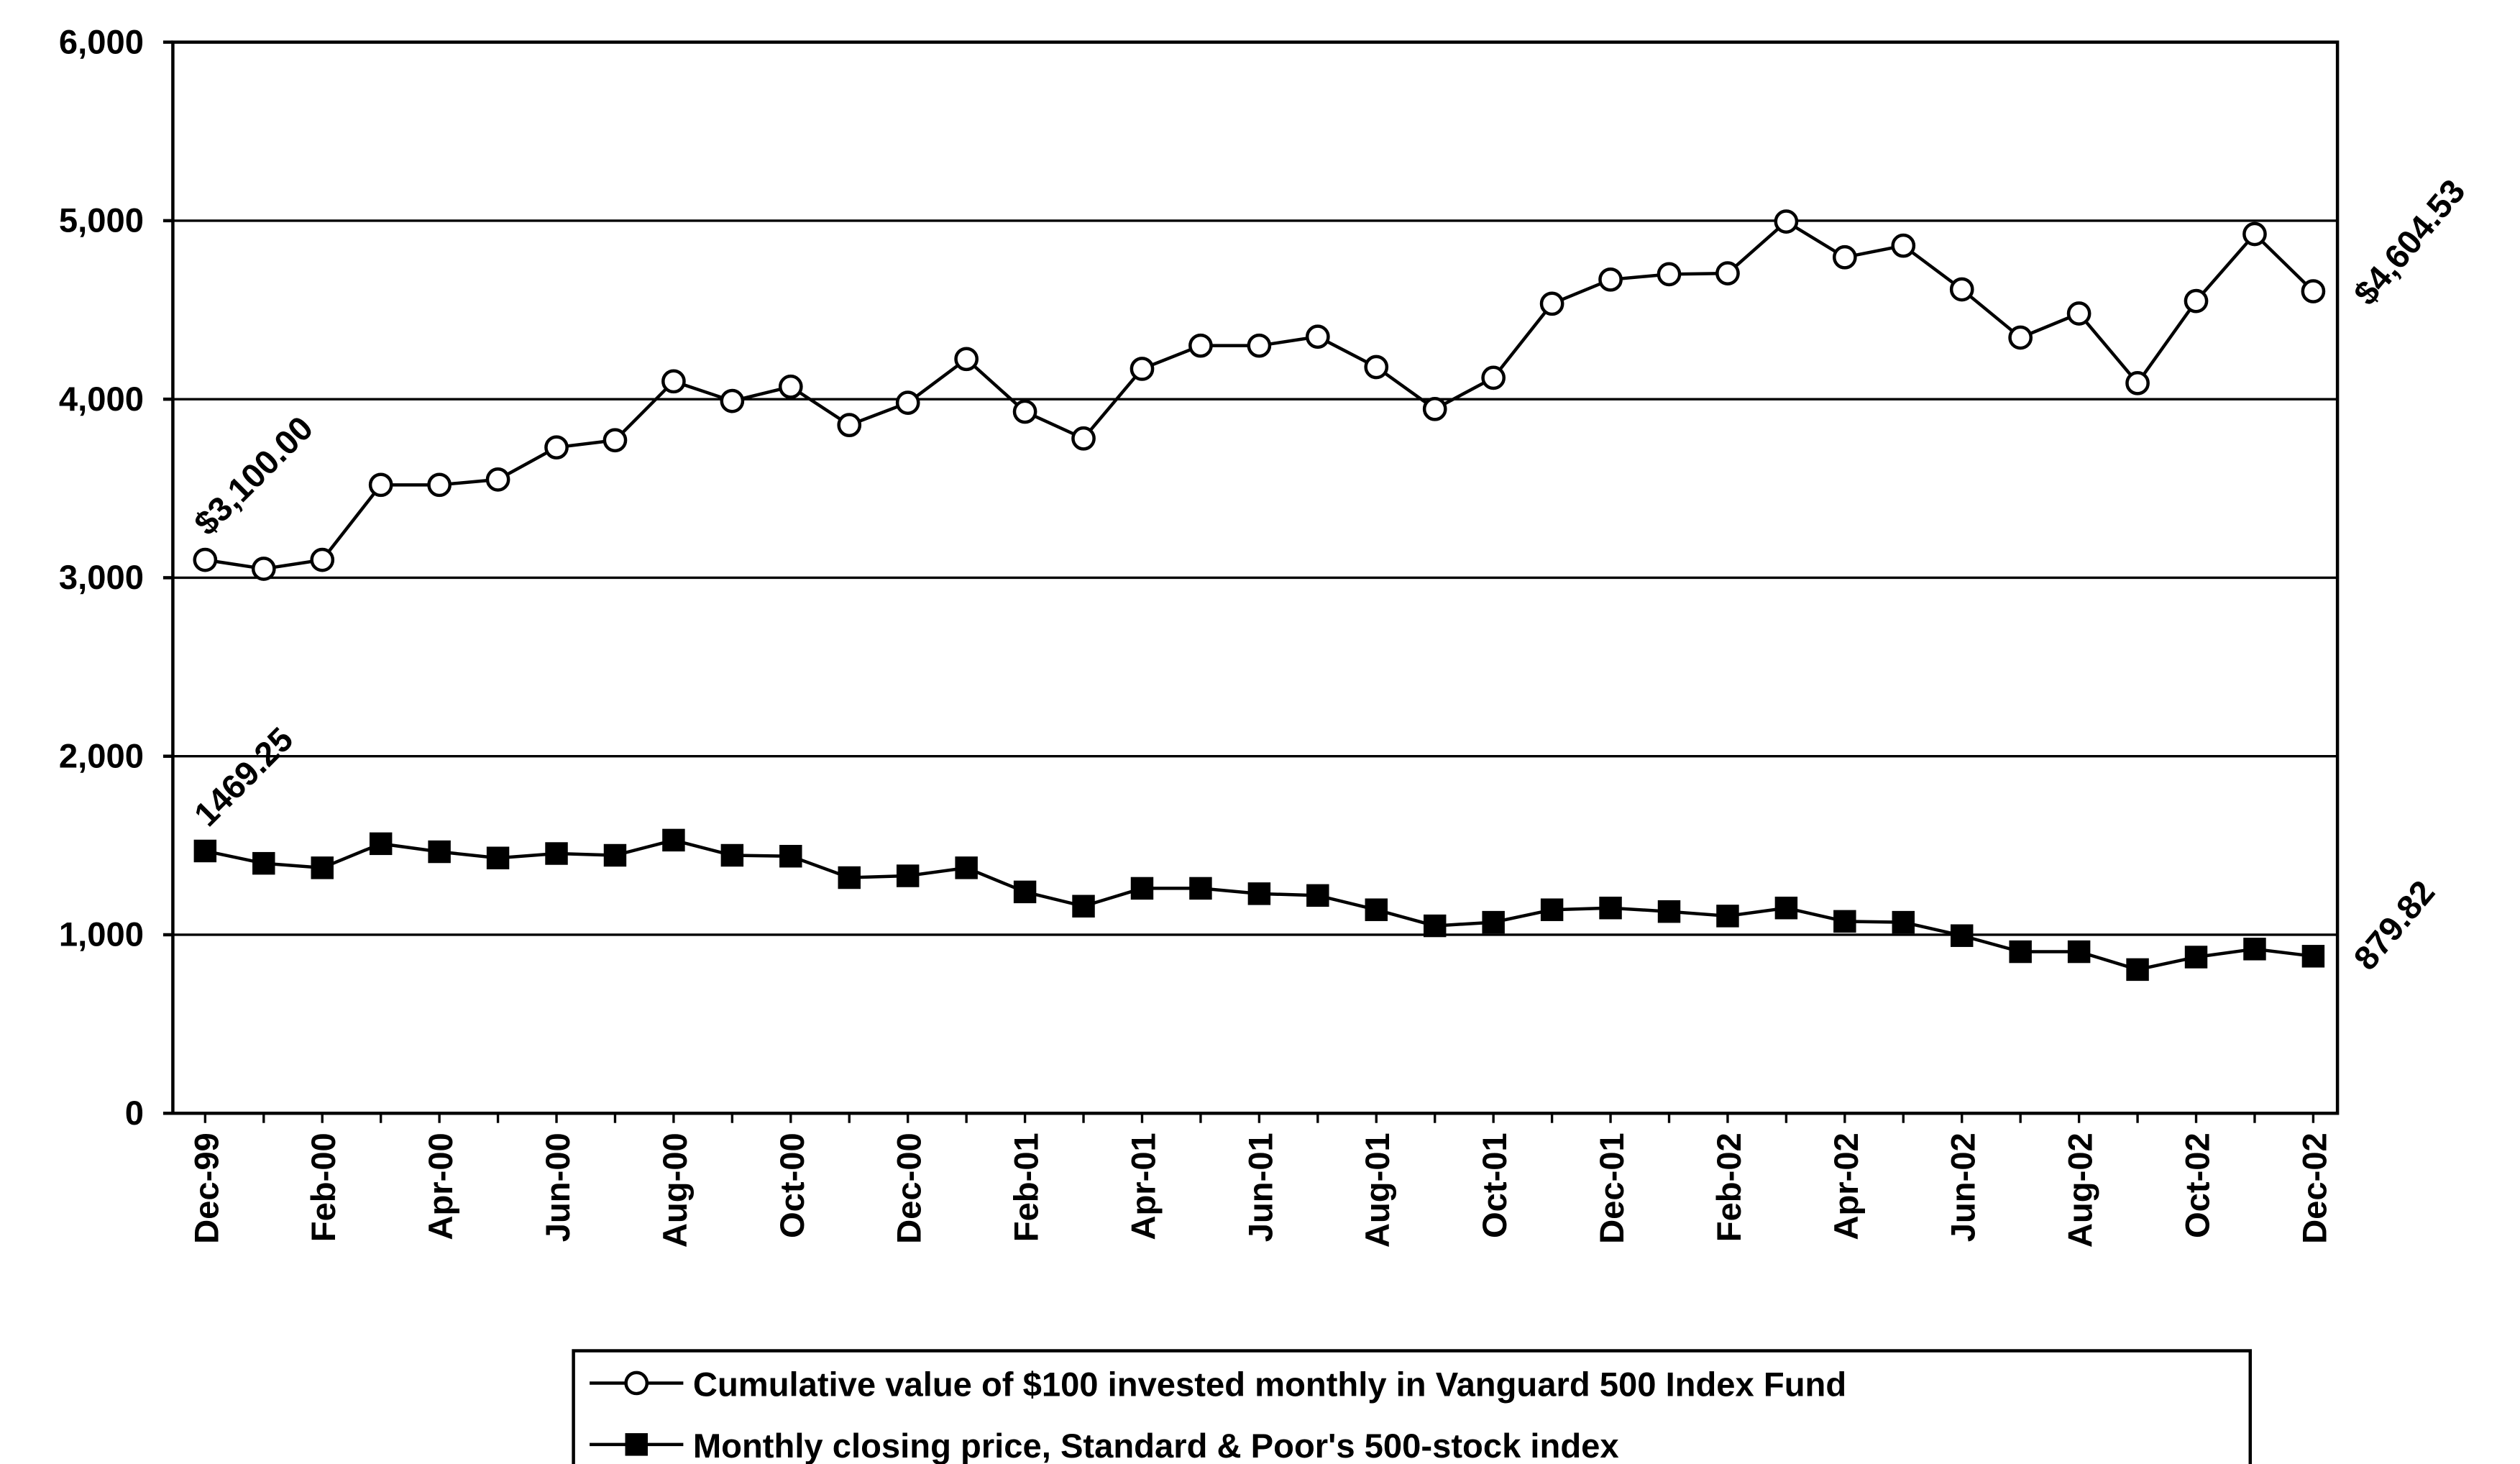 The width and height of the screenshot is (2520, 1464). Describe the element at coordinates (134, 1113) in the screenshot. I see `y-tick-label: 0` at that location.